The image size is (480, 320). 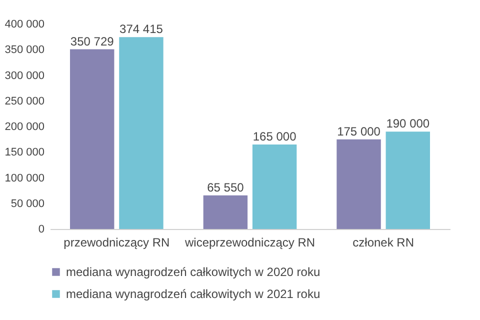 I want to click on x-tick-label: członek RN, so click(x=383, y=243).